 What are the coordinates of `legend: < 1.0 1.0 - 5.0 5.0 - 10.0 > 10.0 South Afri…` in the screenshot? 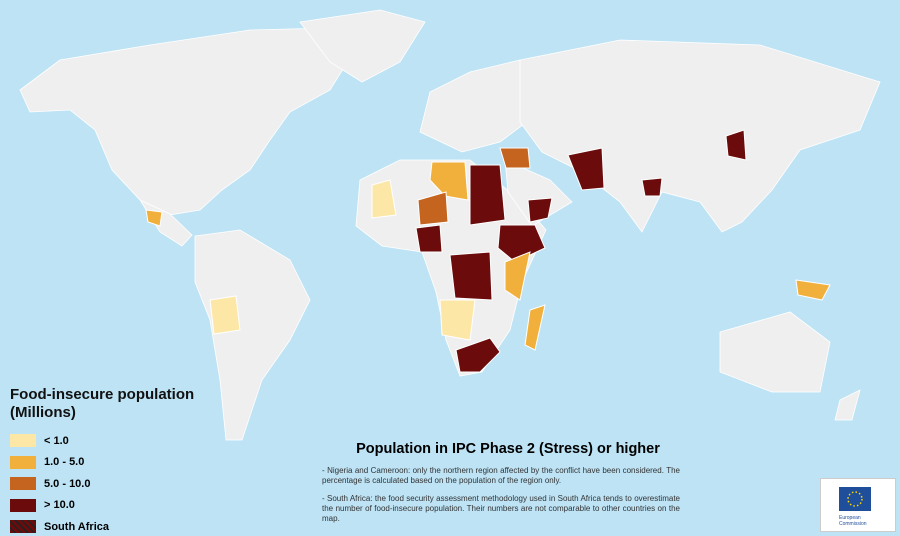 It's located at (59, 483).